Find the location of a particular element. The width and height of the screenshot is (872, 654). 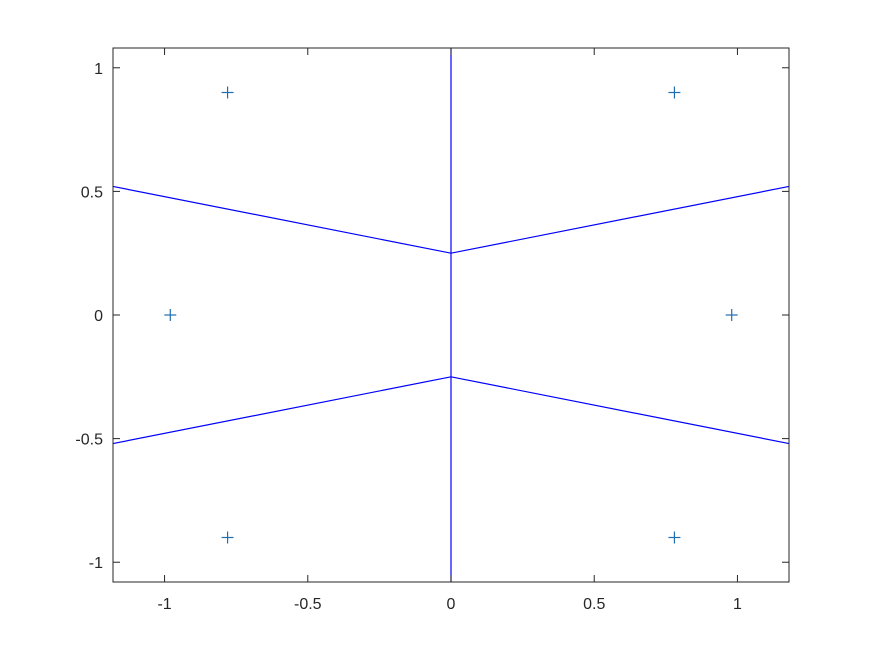

x-tick-label: 1 is located at coordinates (737, 604).